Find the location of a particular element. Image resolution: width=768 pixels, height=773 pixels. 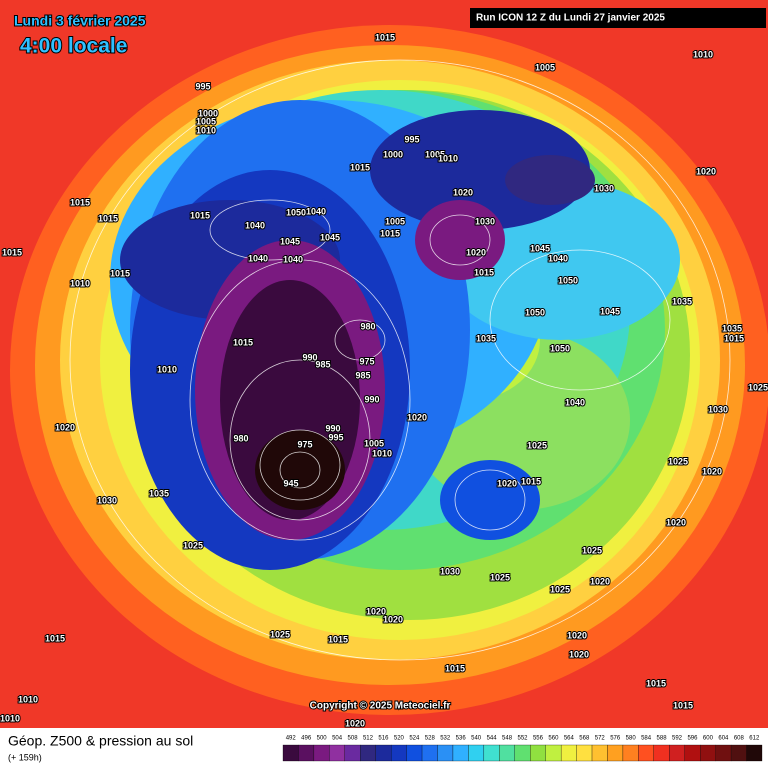

scale-label: 520 is located at coordinates (399, 739).